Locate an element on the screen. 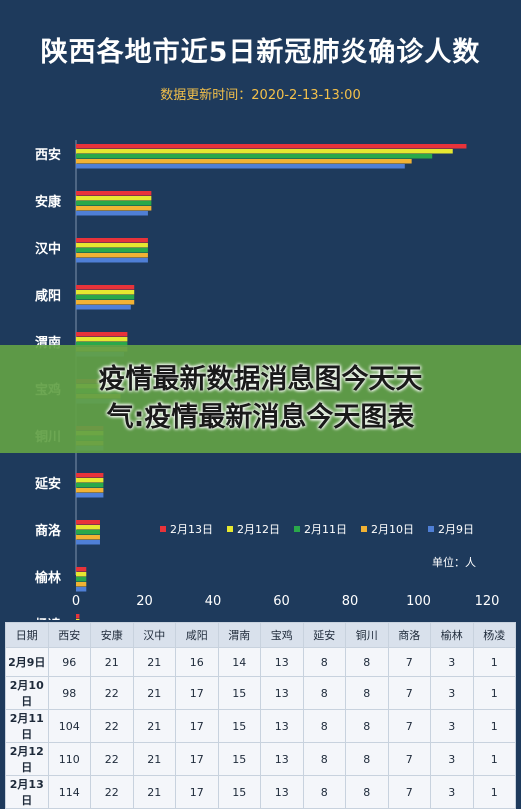  table-cell: 2月12日 is located at coordinates (27, 759).